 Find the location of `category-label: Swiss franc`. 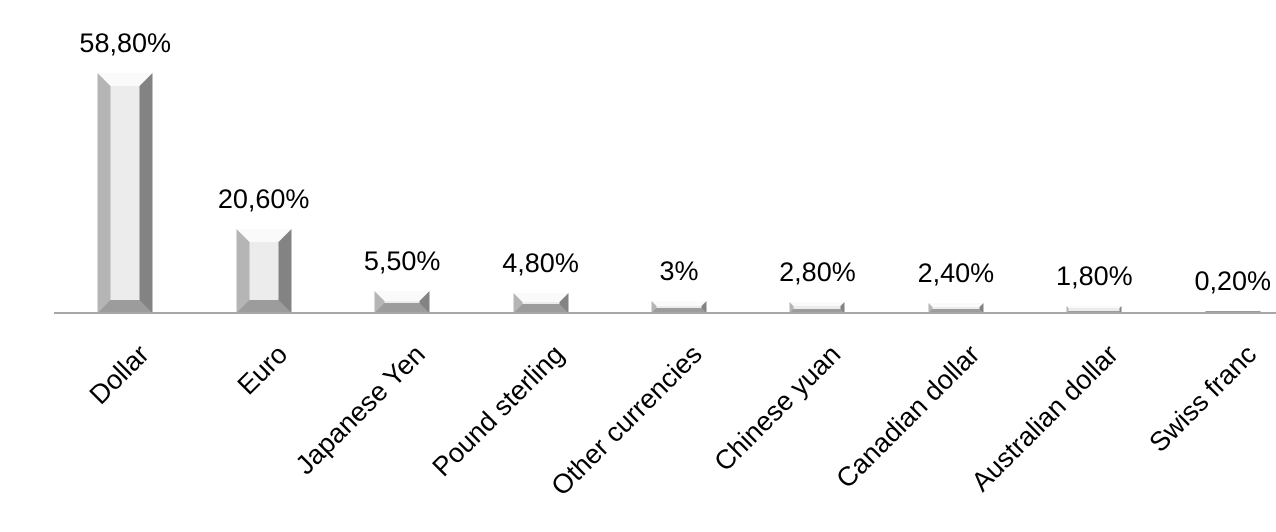

category-label: Swiss franc is located at coordinates (1202, 398).